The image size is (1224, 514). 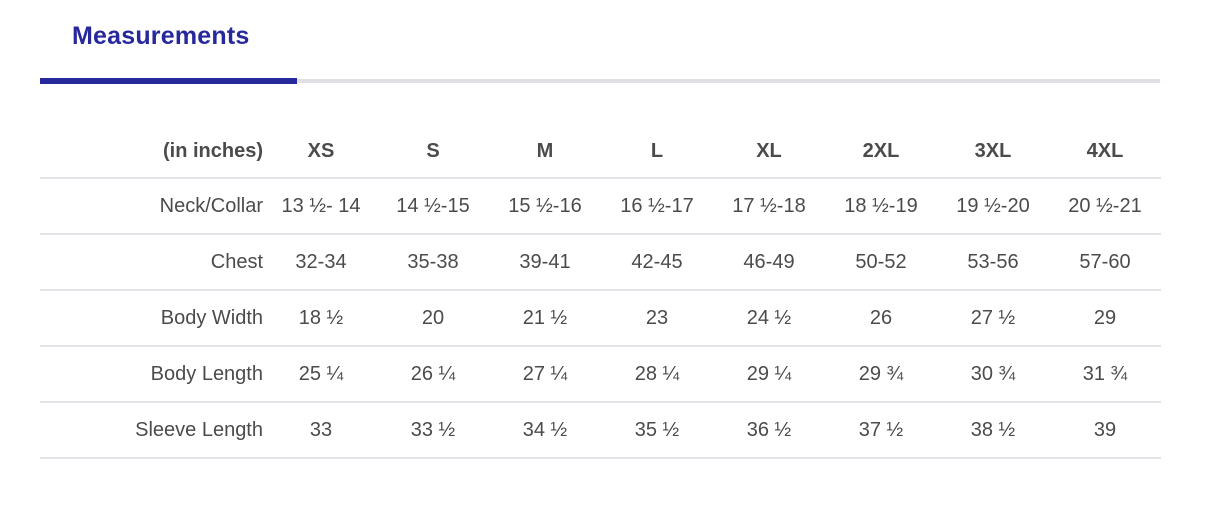 I want to click on cell: 31 ¾, so click(x=1105, y=374).